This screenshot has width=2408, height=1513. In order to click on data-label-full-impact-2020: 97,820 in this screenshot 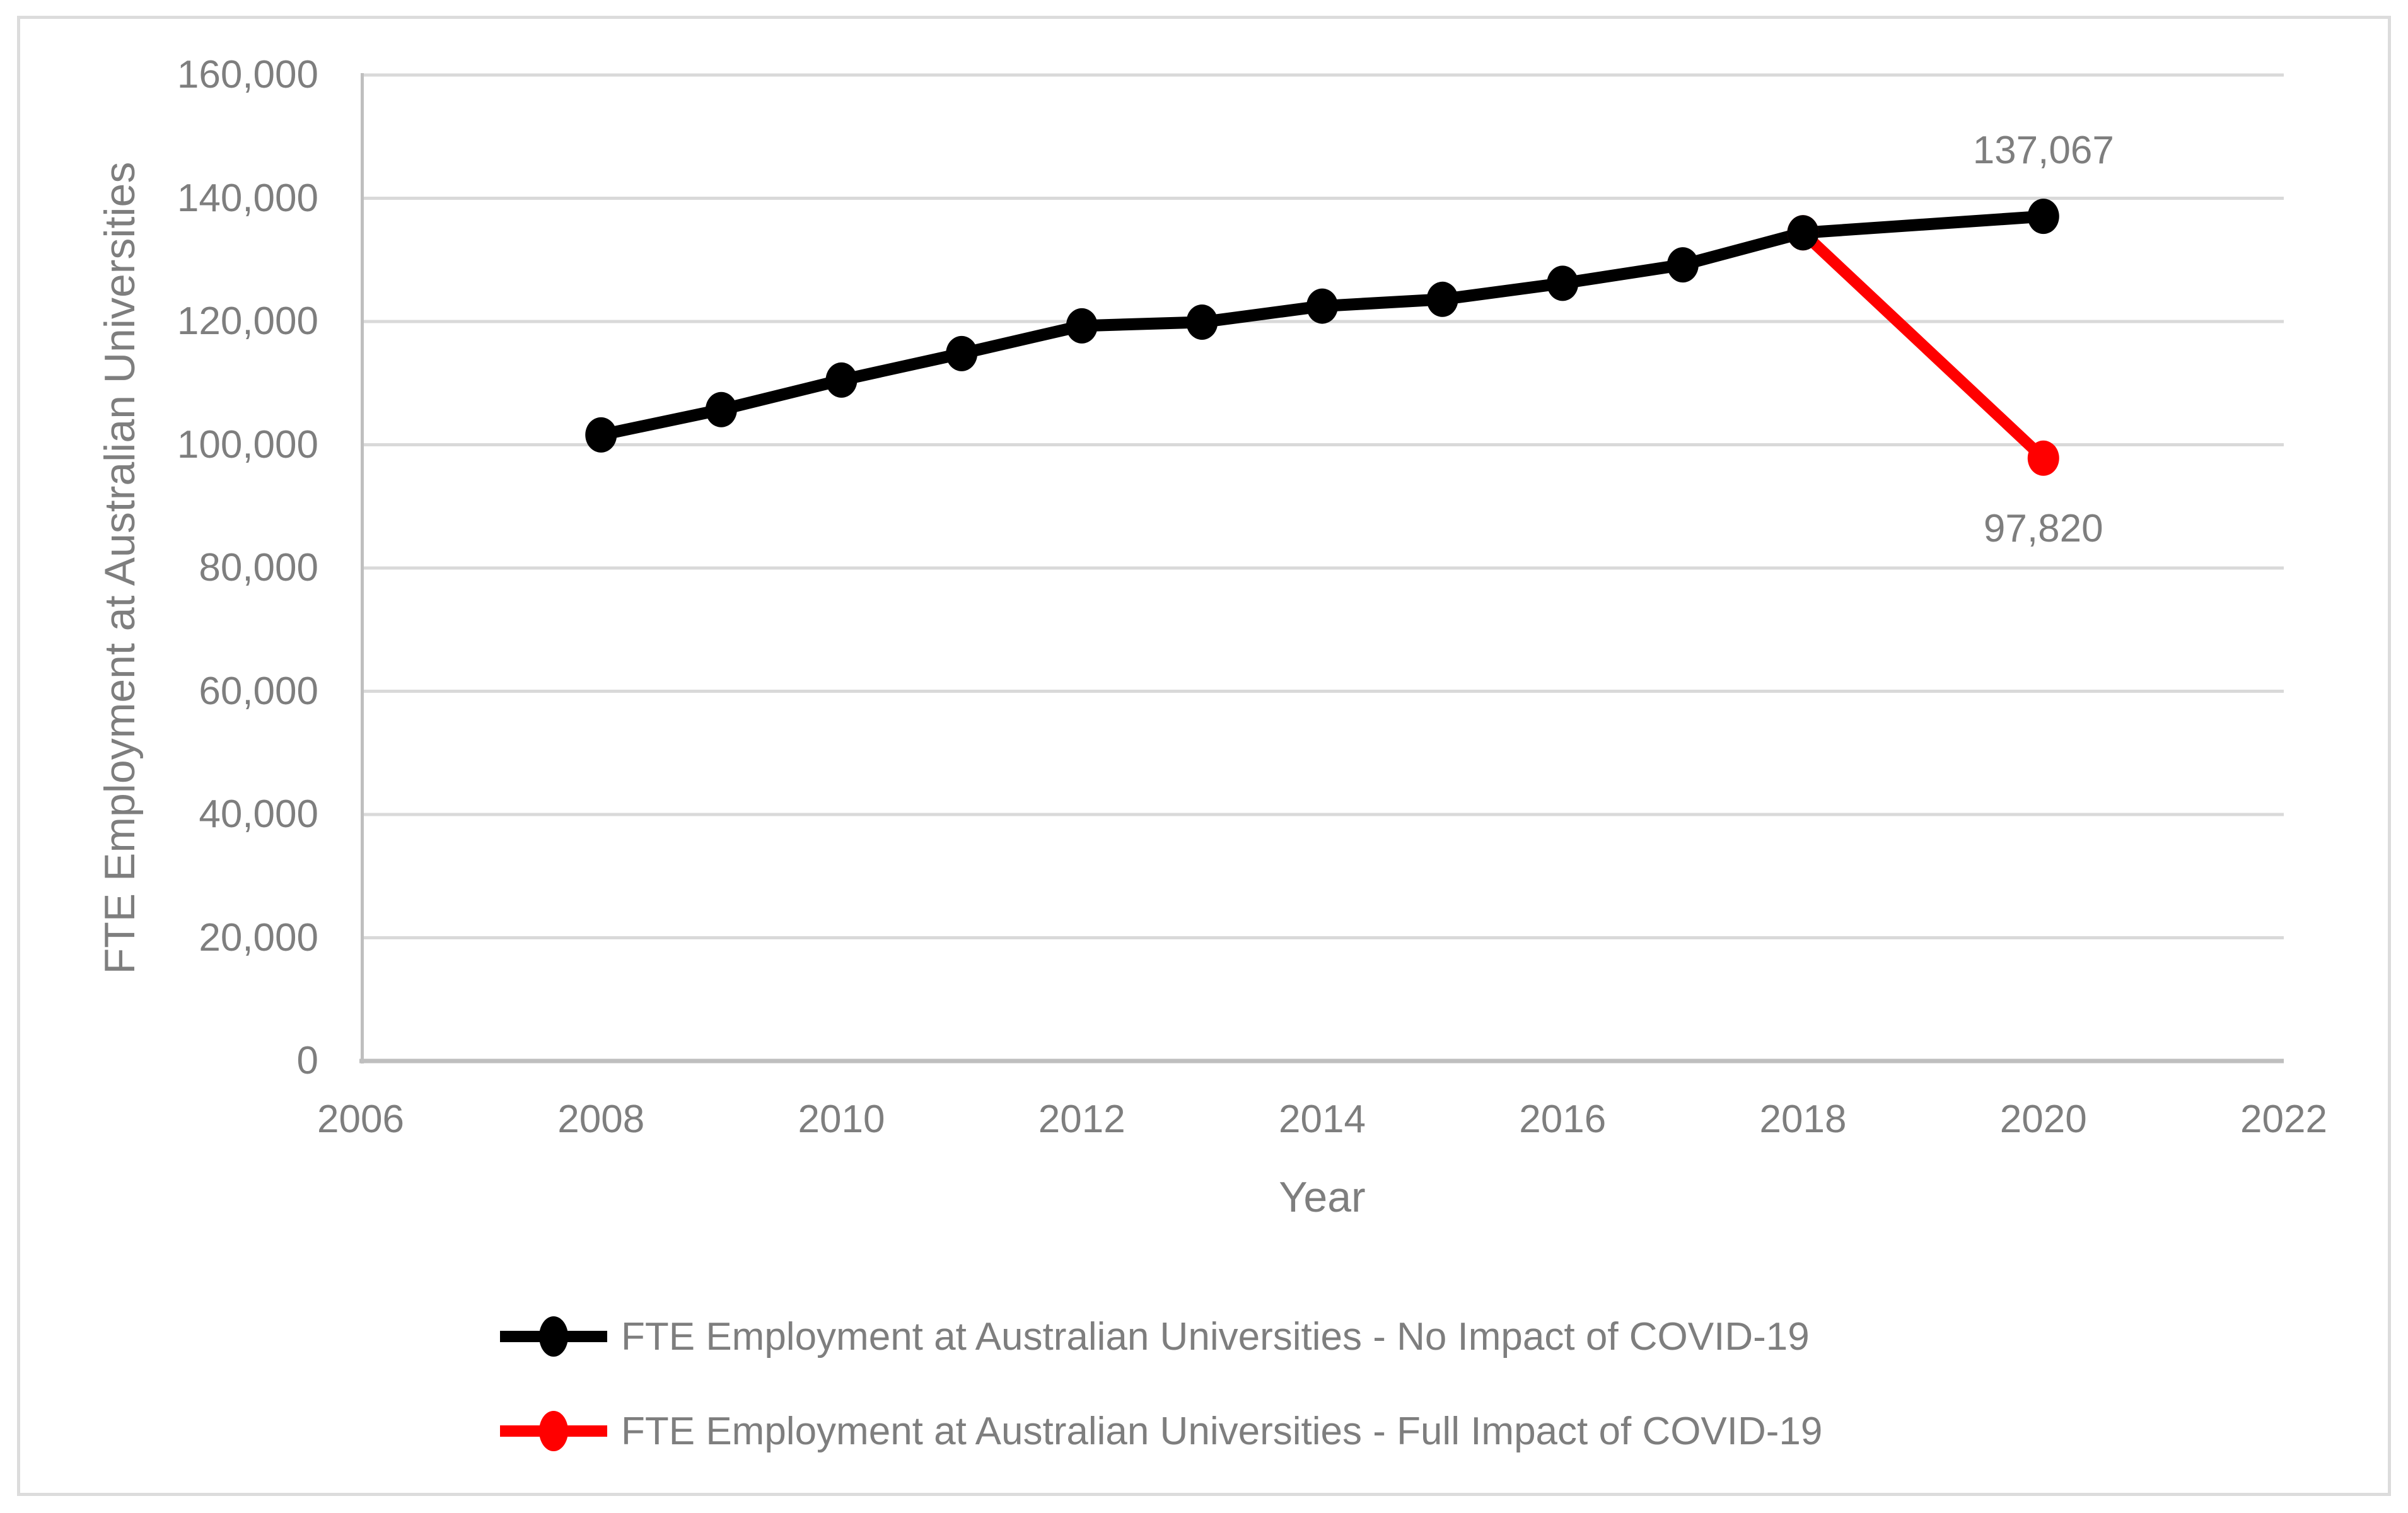, I will do `click(2043, 528)`.